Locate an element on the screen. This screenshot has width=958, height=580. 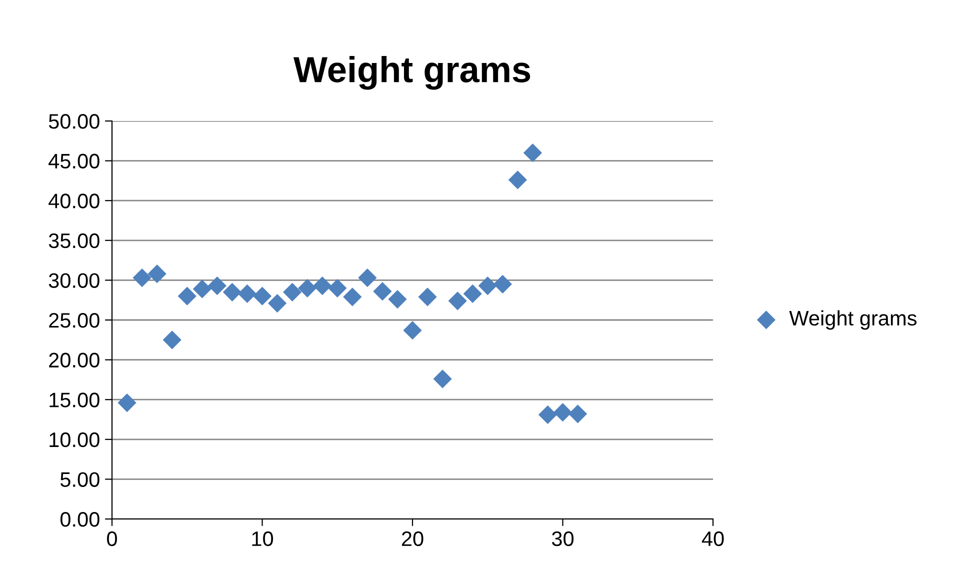
y-tick-label: 45.00 is located at coordinates (74, 161).